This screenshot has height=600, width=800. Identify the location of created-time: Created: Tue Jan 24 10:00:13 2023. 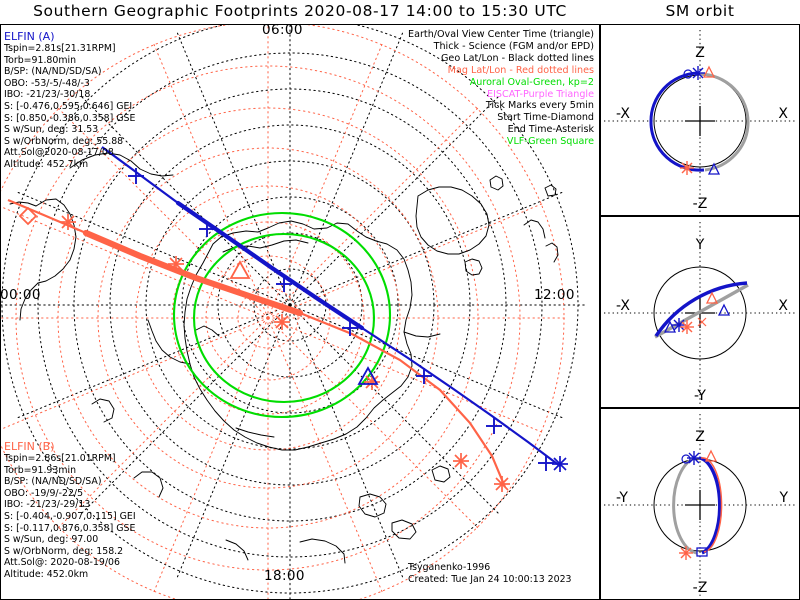
(490, 579).